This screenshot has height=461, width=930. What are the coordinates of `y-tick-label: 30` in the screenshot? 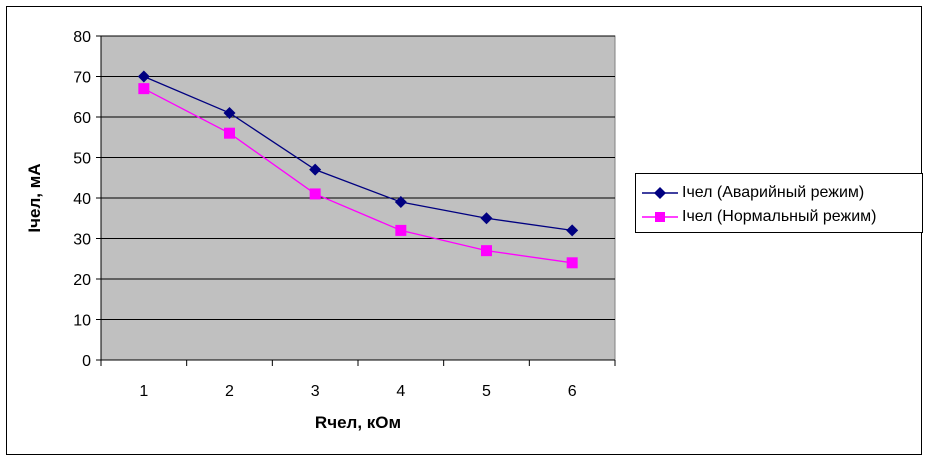 It's located at (82, 240).